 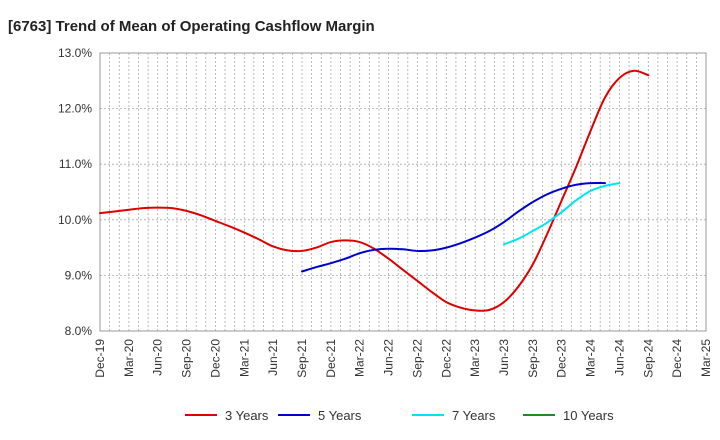 I want to click on x-tick-label: Sep-20, so click(x=187, y=358).